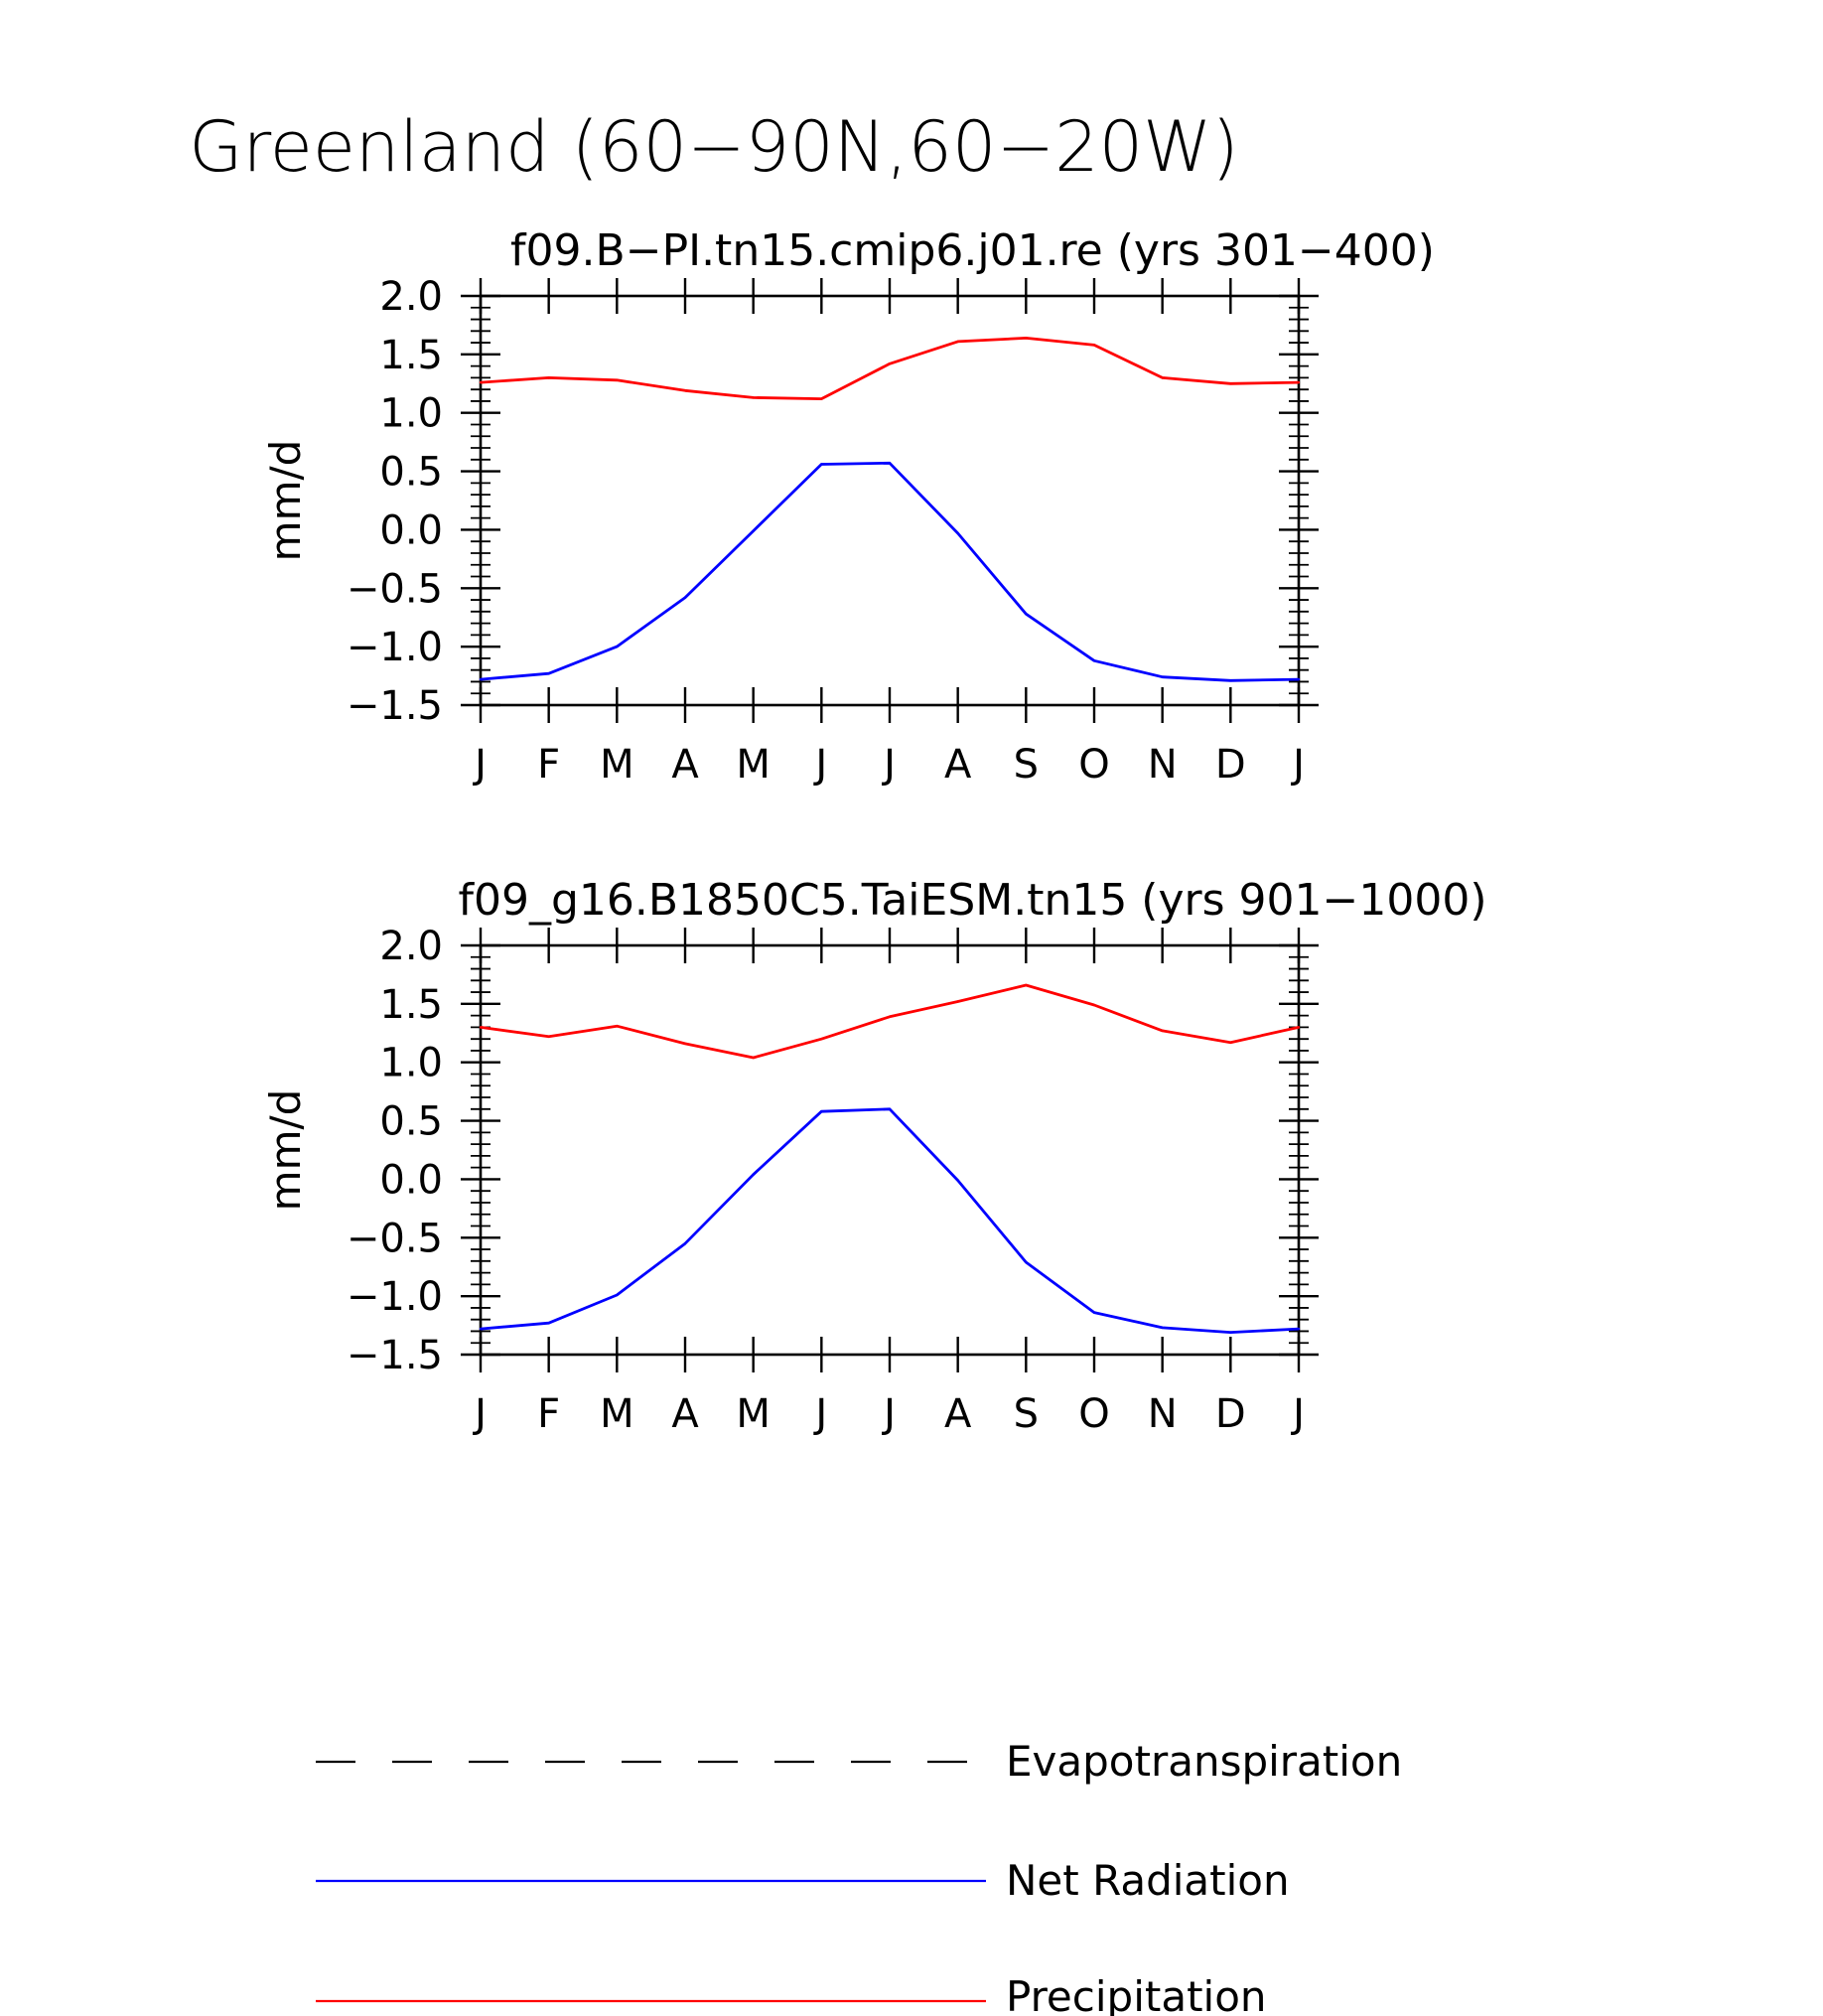  Describe the element at coordinates (713, 147) in the screenshot. I see `figure-title: Greenland (60−90N,60−20W)` at that location.